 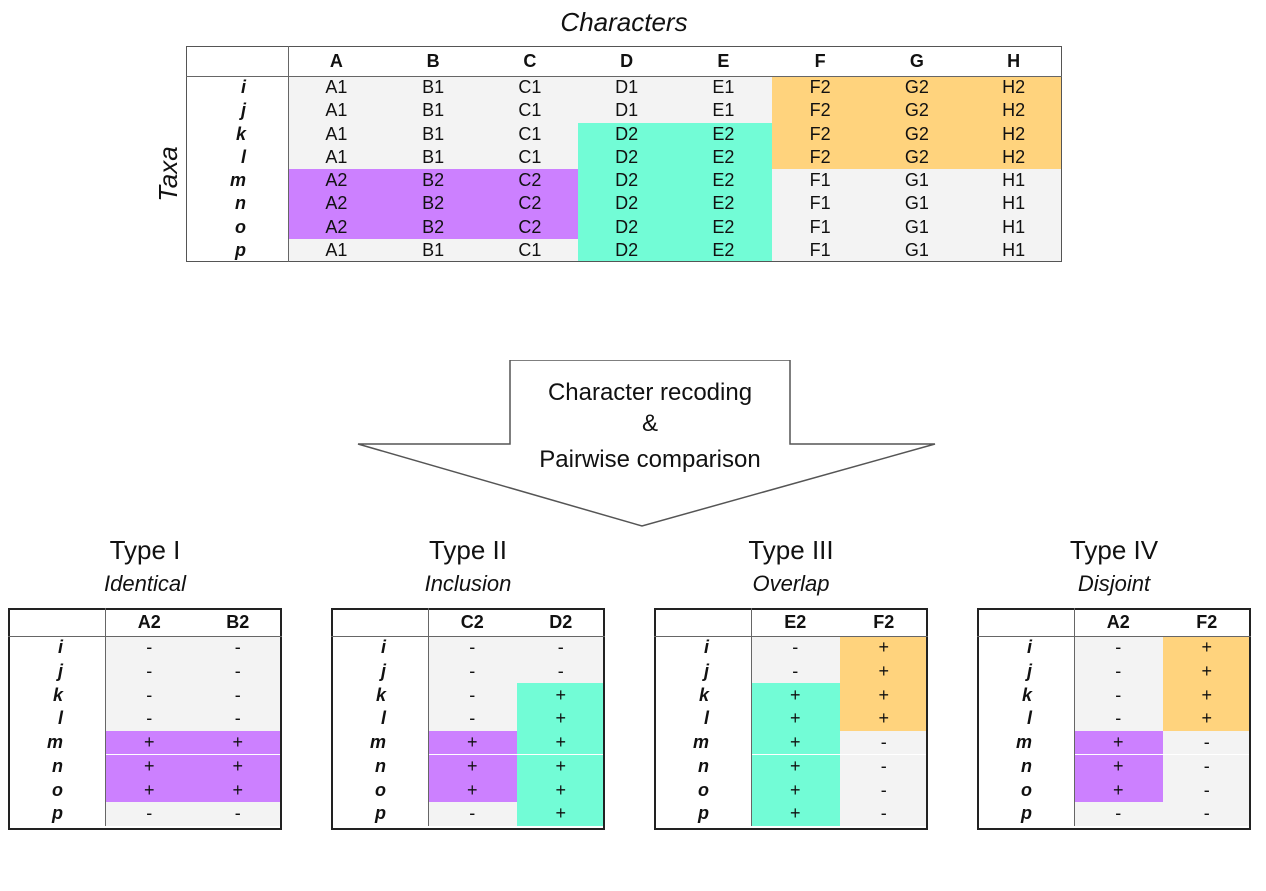 I want to click on relation-label: Overlap, so click(x=791, y=583).